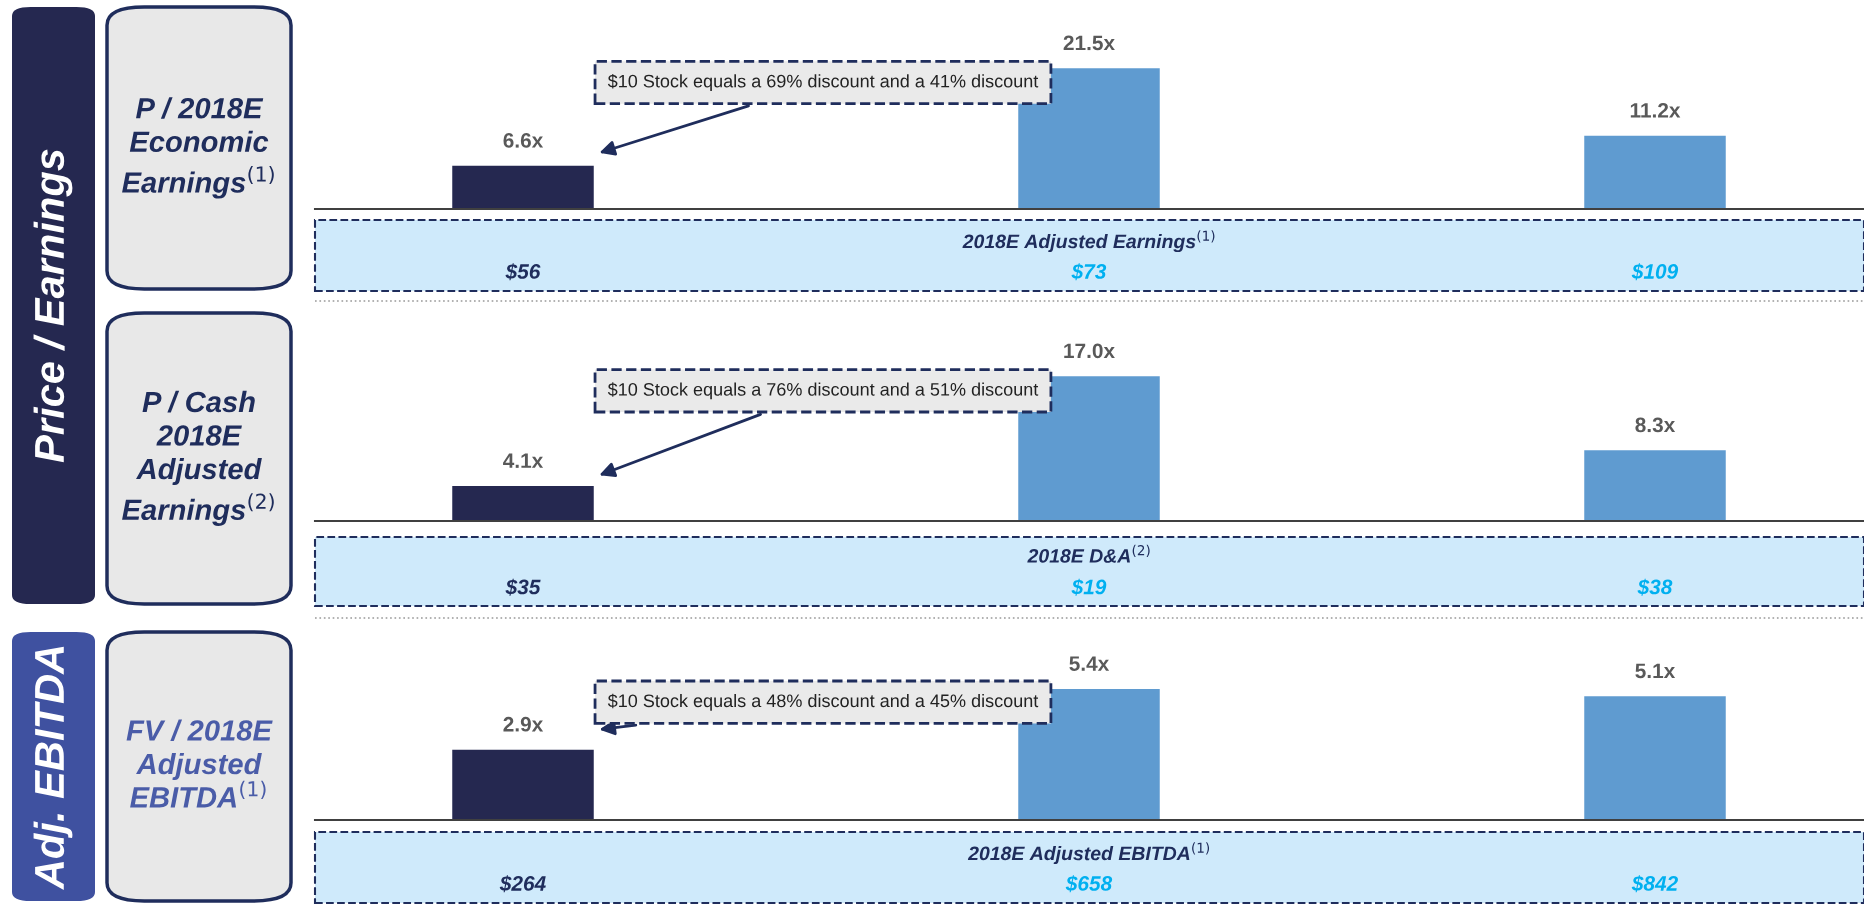  Describe the element at coordinates (1655, 587) in the screenshot. I see `text: $38` at that location.